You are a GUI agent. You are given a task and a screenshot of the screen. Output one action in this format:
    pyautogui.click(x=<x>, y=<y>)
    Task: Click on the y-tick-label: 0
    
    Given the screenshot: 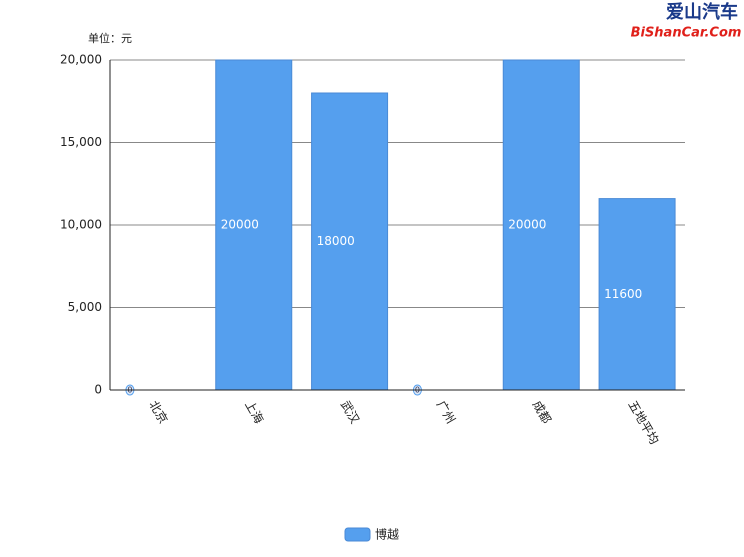 What is the action you would take?
    pyautogui.click(x=98, y=390)
    